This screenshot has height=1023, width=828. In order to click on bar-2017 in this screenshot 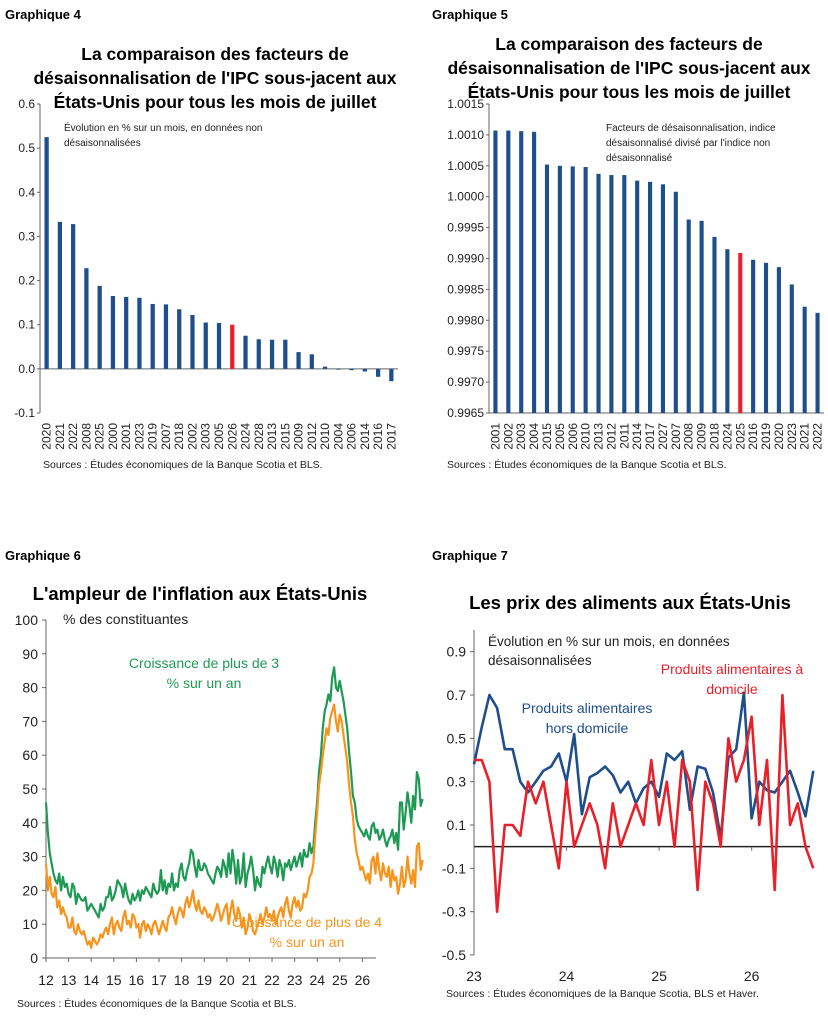, I will do `click(391, 375)`.